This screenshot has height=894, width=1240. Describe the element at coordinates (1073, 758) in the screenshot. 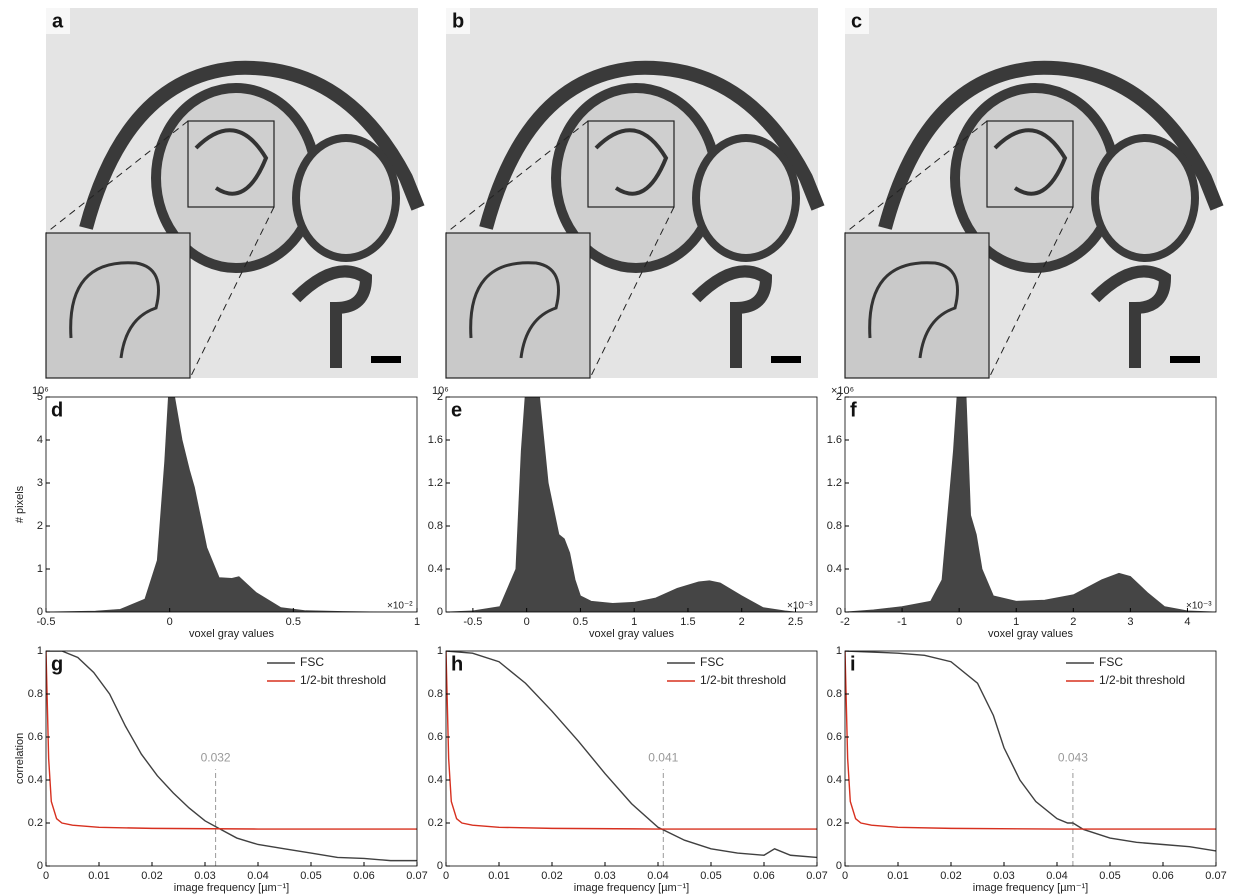

I see `marker-label: 0.043` at that location.